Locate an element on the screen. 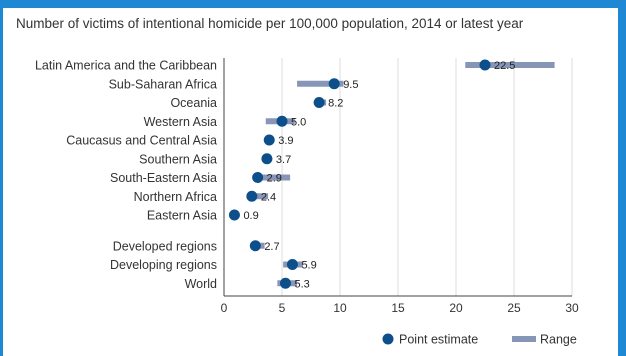 The width and height of the screenshot is (626, 356). point-marker-eastern-asia is located at coordinates (234, 215).